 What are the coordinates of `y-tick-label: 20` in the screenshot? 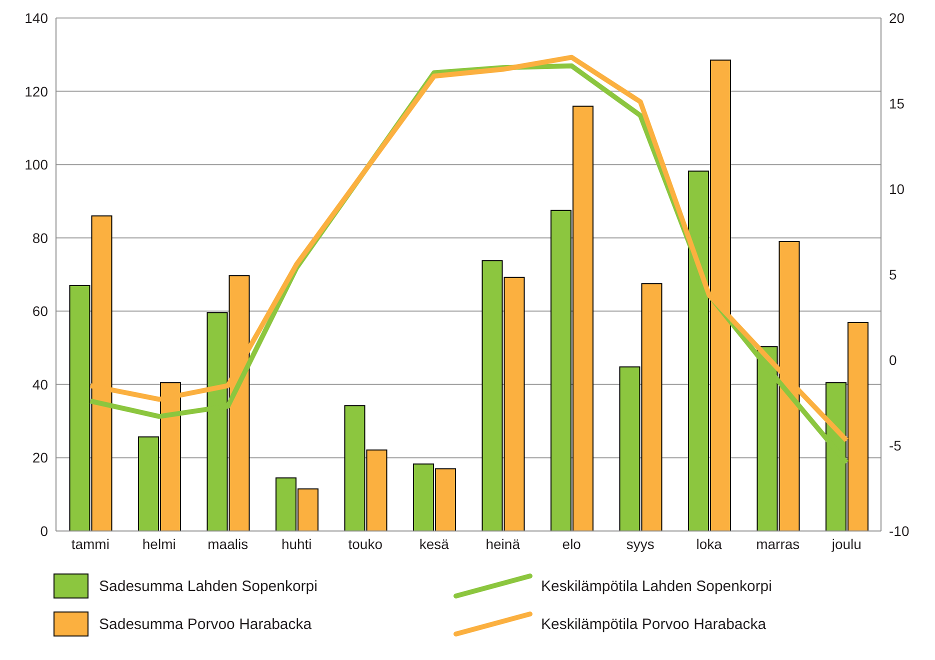 It's located at (40, 458).